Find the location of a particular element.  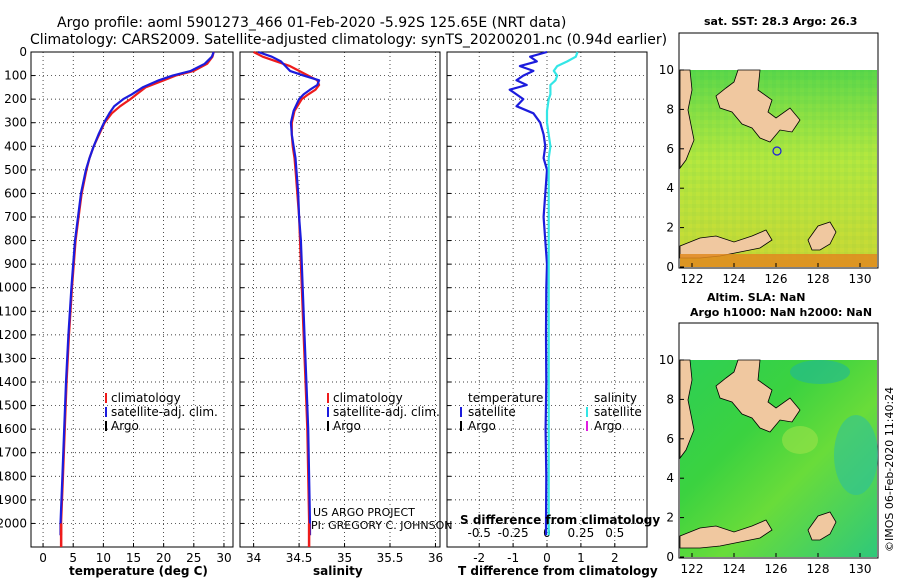

legend-climatology-label: climatology is located at coordinates (146, 398).